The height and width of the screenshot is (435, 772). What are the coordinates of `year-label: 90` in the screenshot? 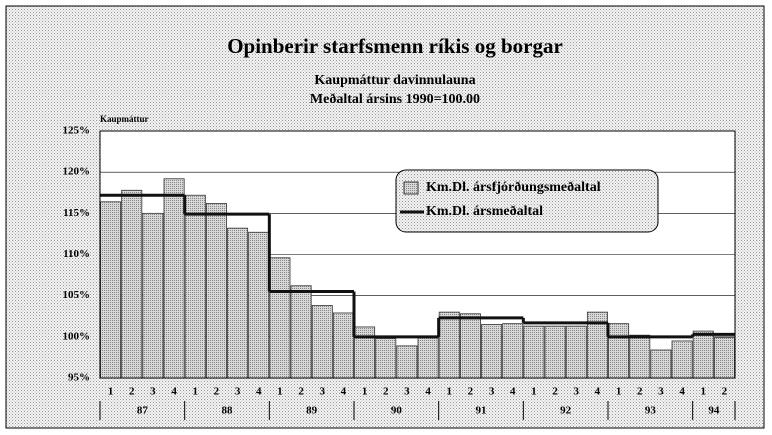 It's located at (397, 411).